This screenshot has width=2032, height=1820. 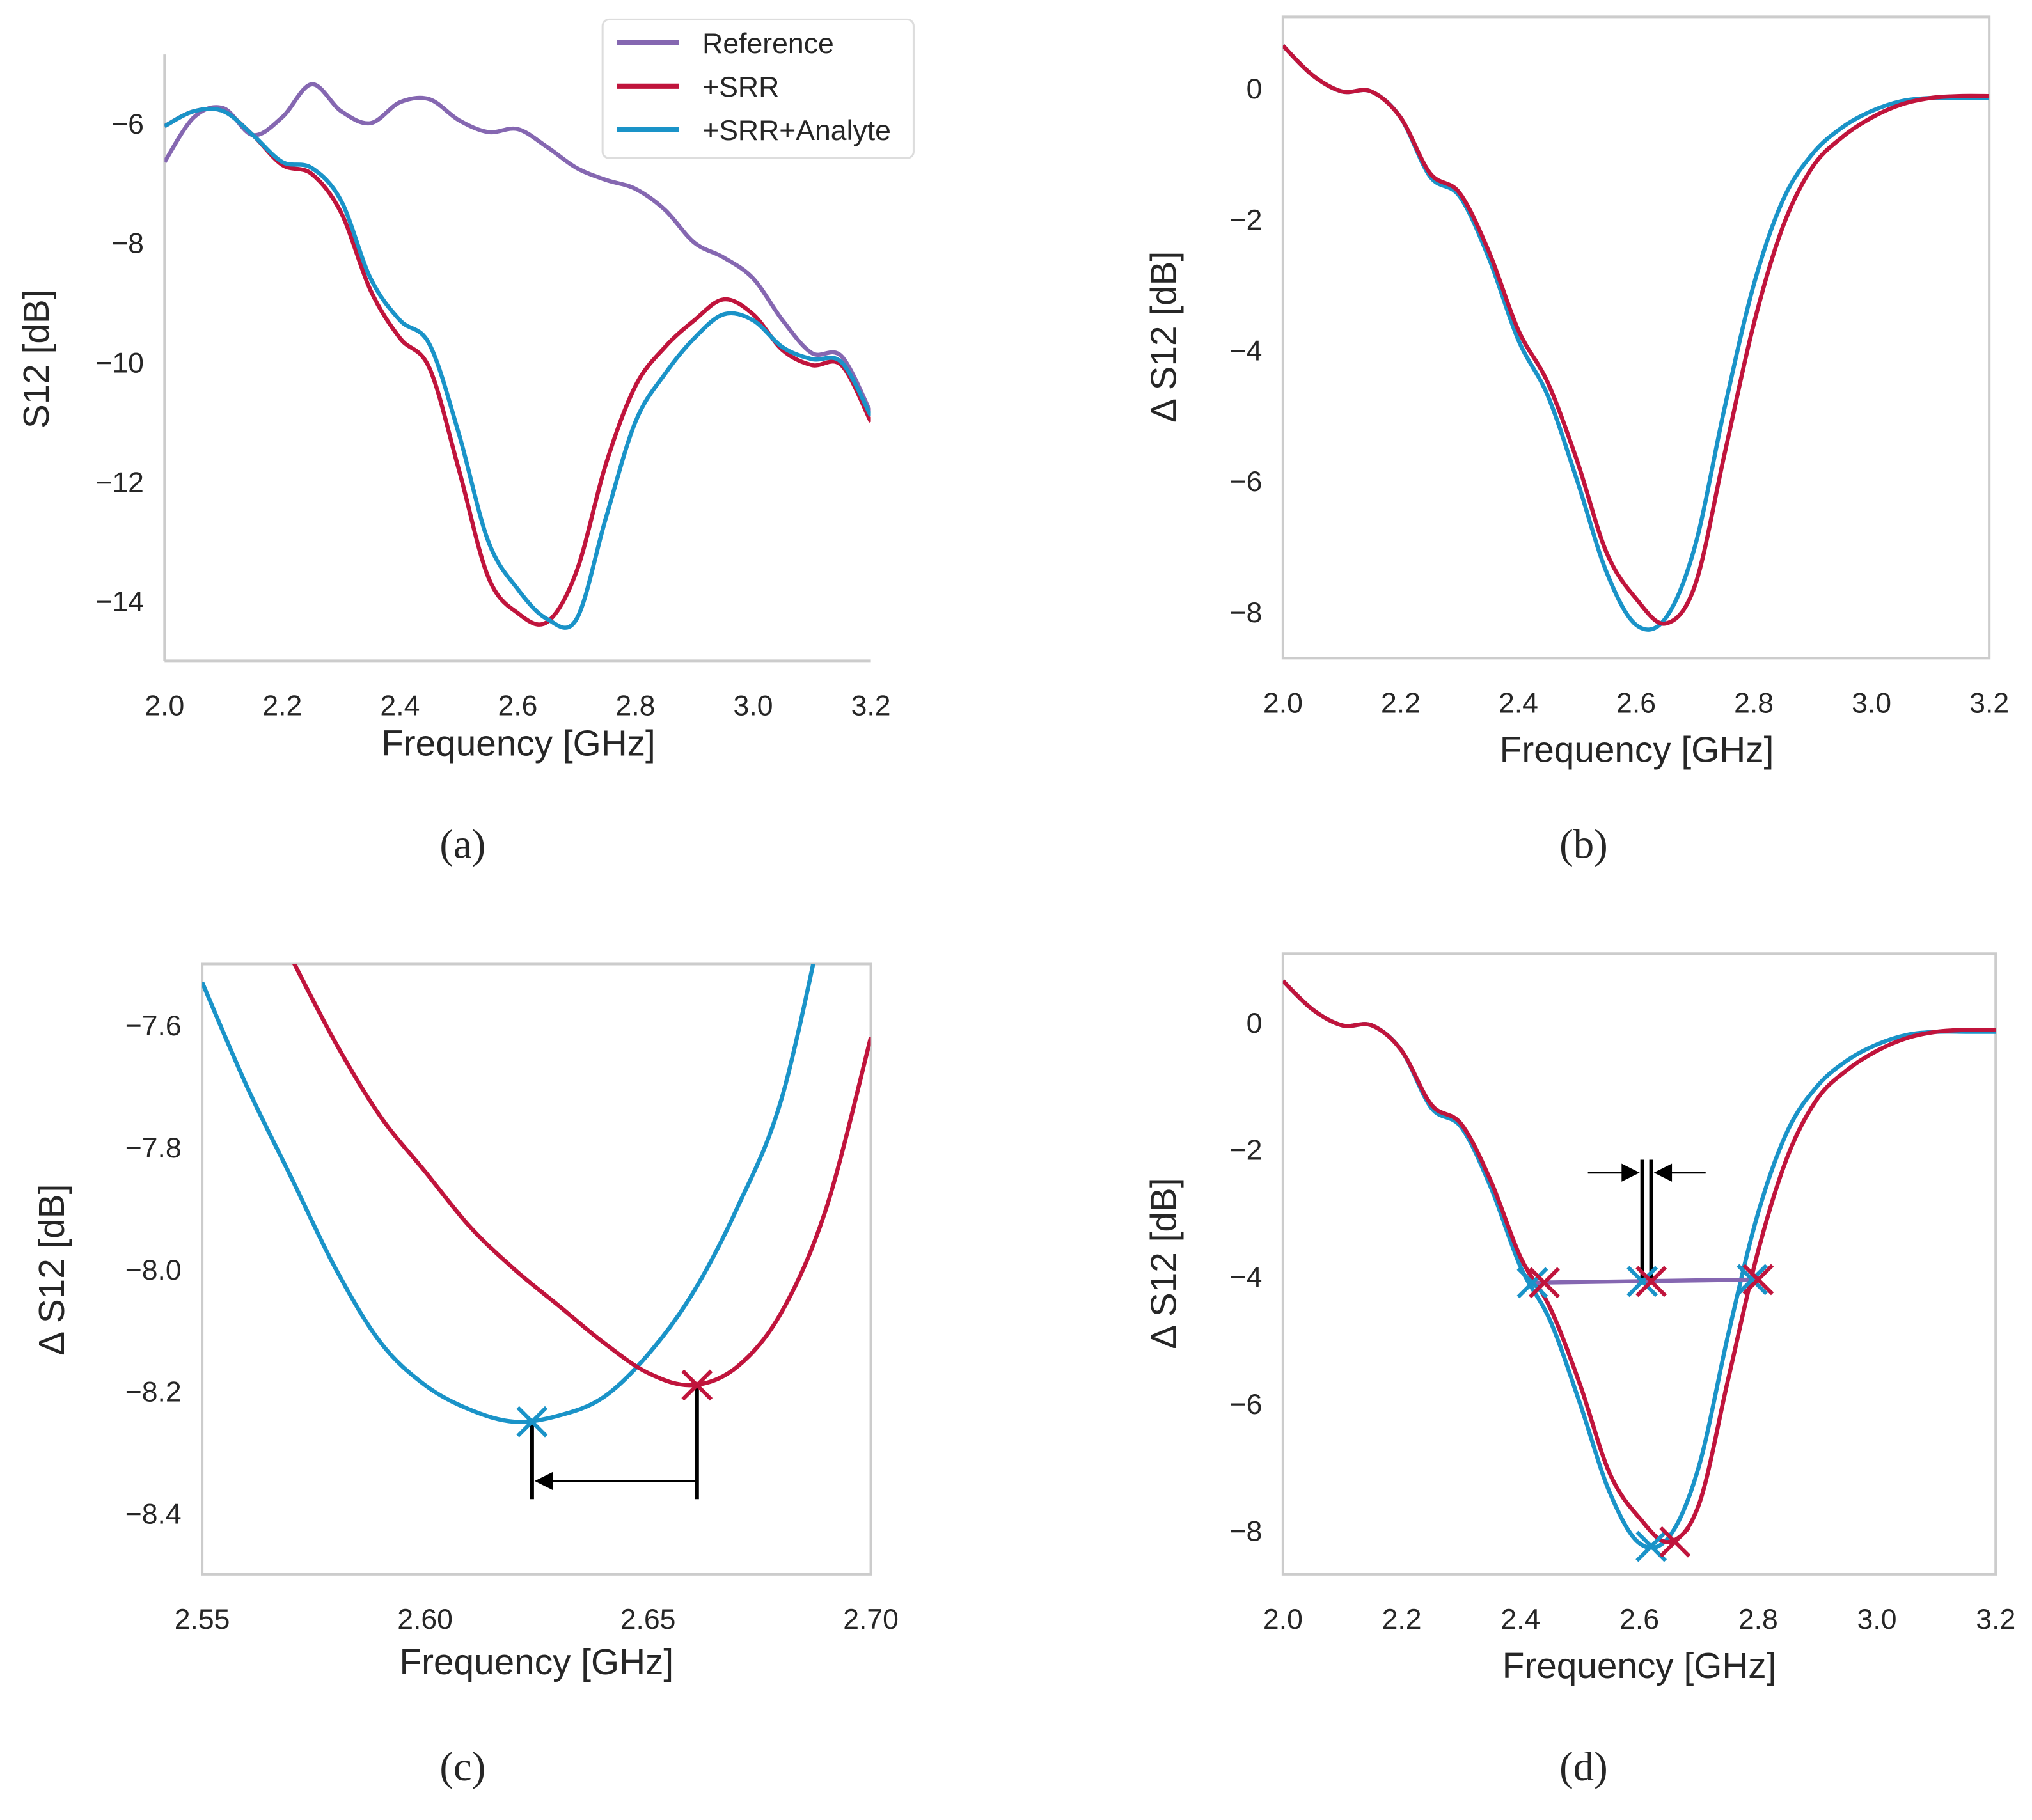 What do you see at coordinates (119, 363) in the screenshot?
I see `y-tick-label: −10` at bounding box center [119, 363].